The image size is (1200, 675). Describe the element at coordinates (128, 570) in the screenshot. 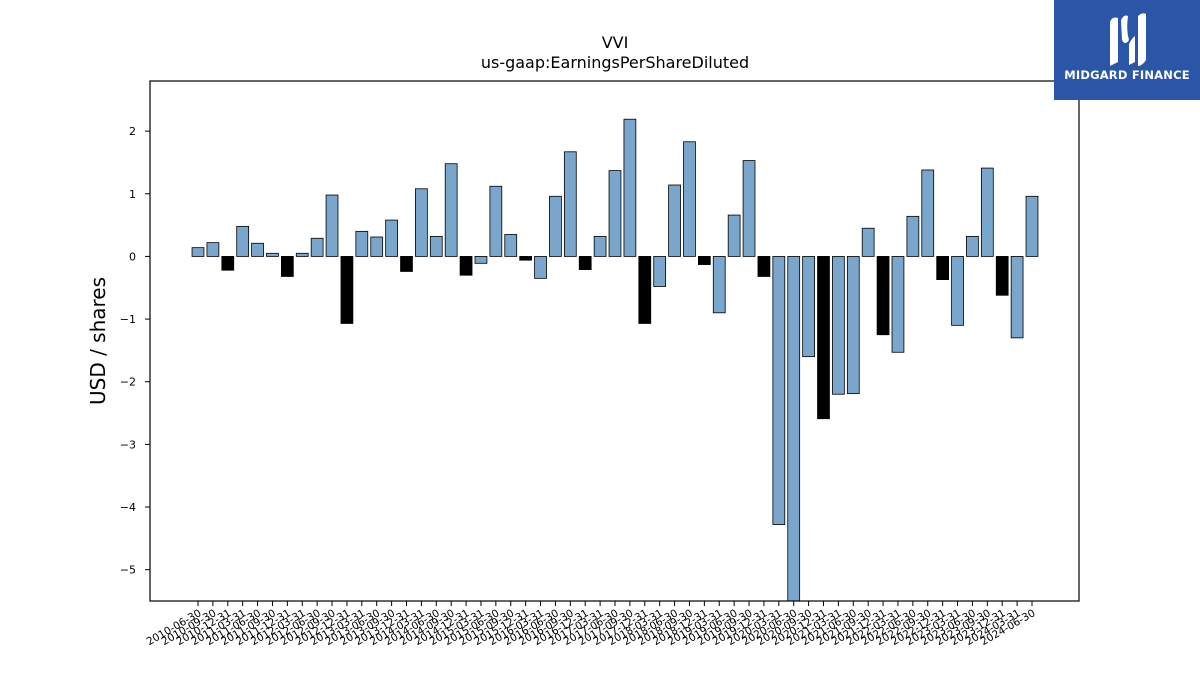

I see `y-tick-label: −5` at that location.